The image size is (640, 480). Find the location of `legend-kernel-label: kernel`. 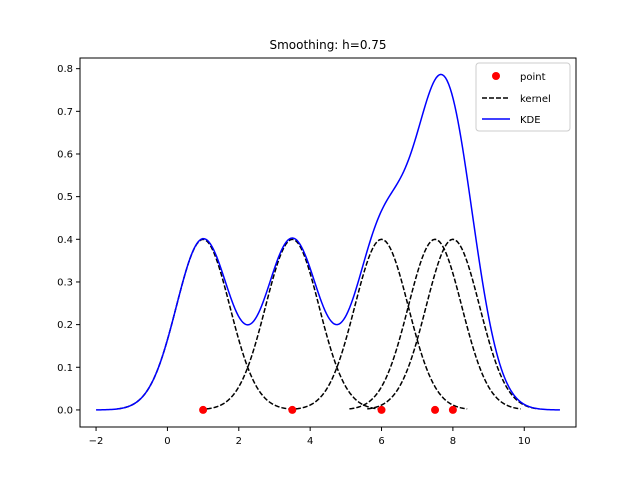

legend-kernel-label: kernel is located at coordinates (535, 99).